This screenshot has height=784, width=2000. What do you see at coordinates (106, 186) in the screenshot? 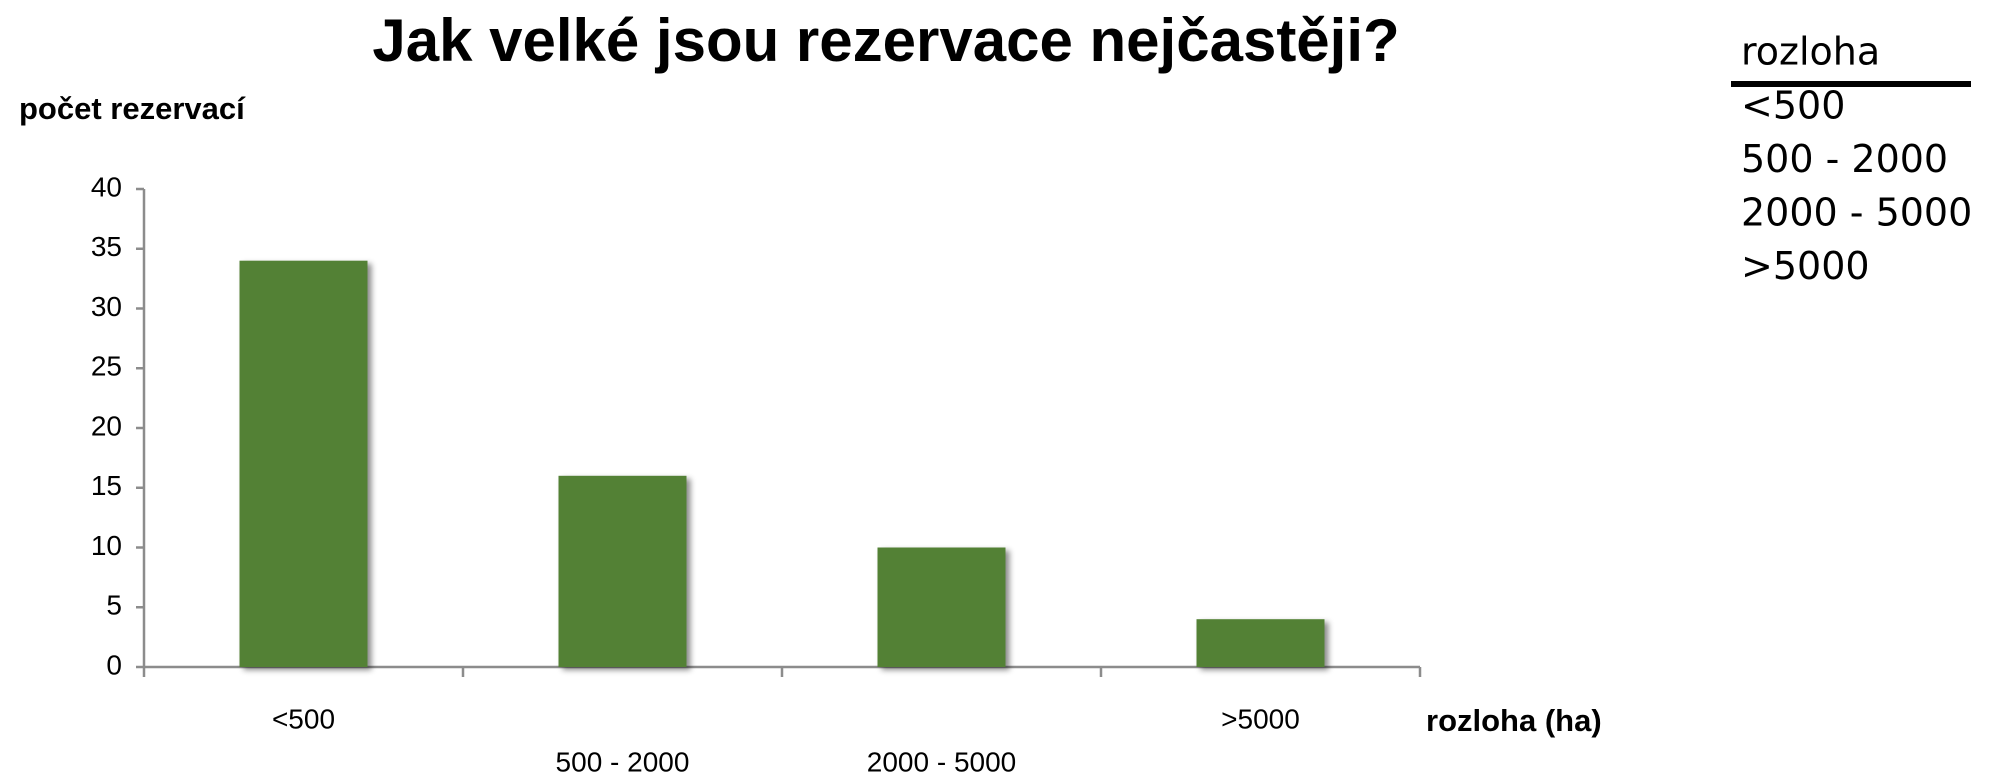
I see `y-tick-label: 40` at bounding box center [106, 186].